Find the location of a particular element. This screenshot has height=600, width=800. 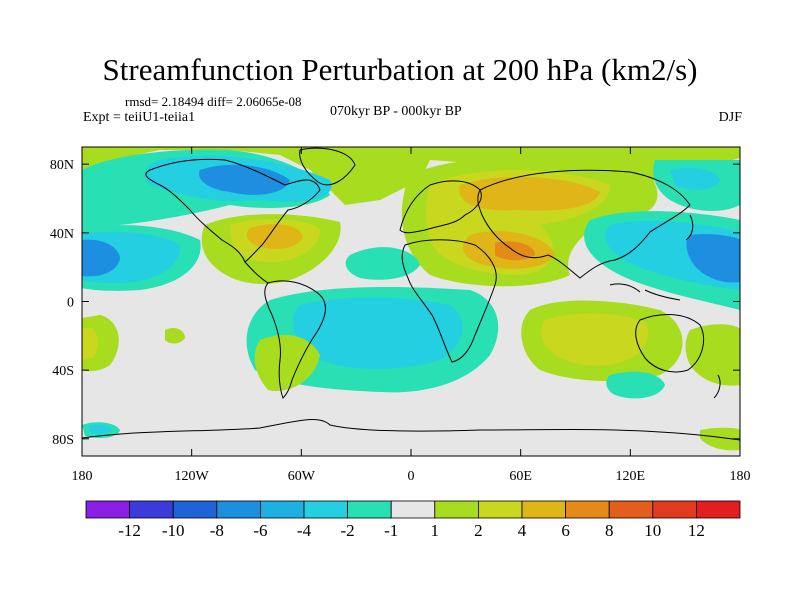

colorbar-label: -6 is located at coordinates (260, 530).